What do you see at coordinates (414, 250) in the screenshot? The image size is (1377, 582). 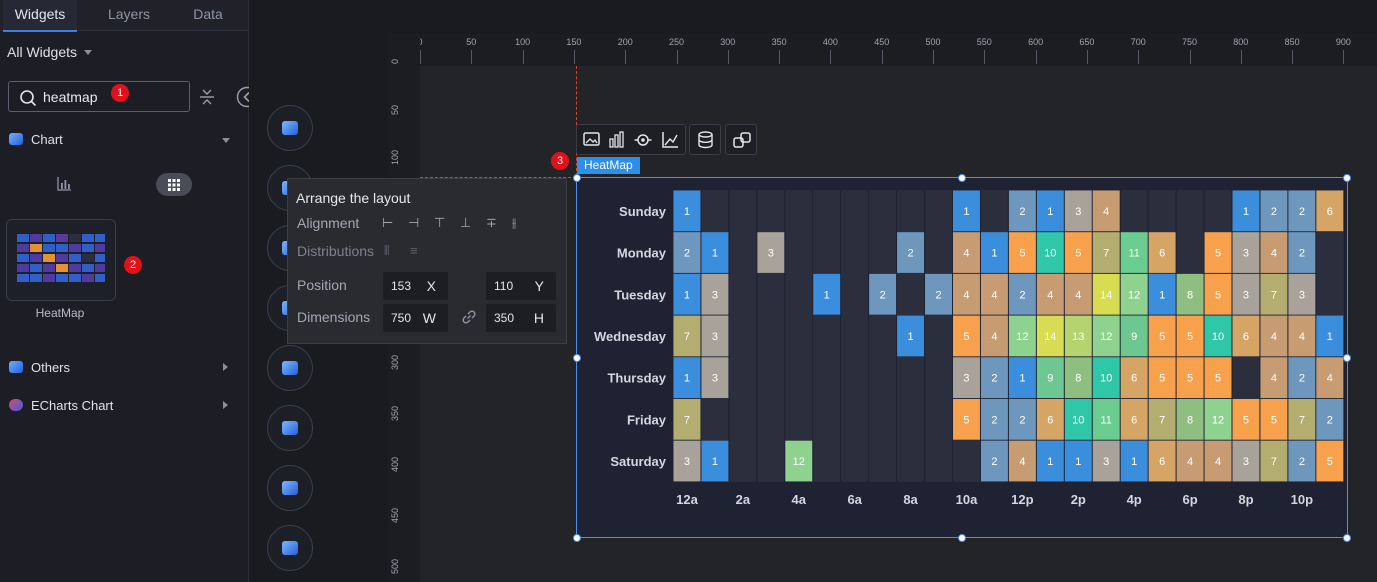 I see `distribute-vertical-icon: ≡` at bounding box center [414, 250].